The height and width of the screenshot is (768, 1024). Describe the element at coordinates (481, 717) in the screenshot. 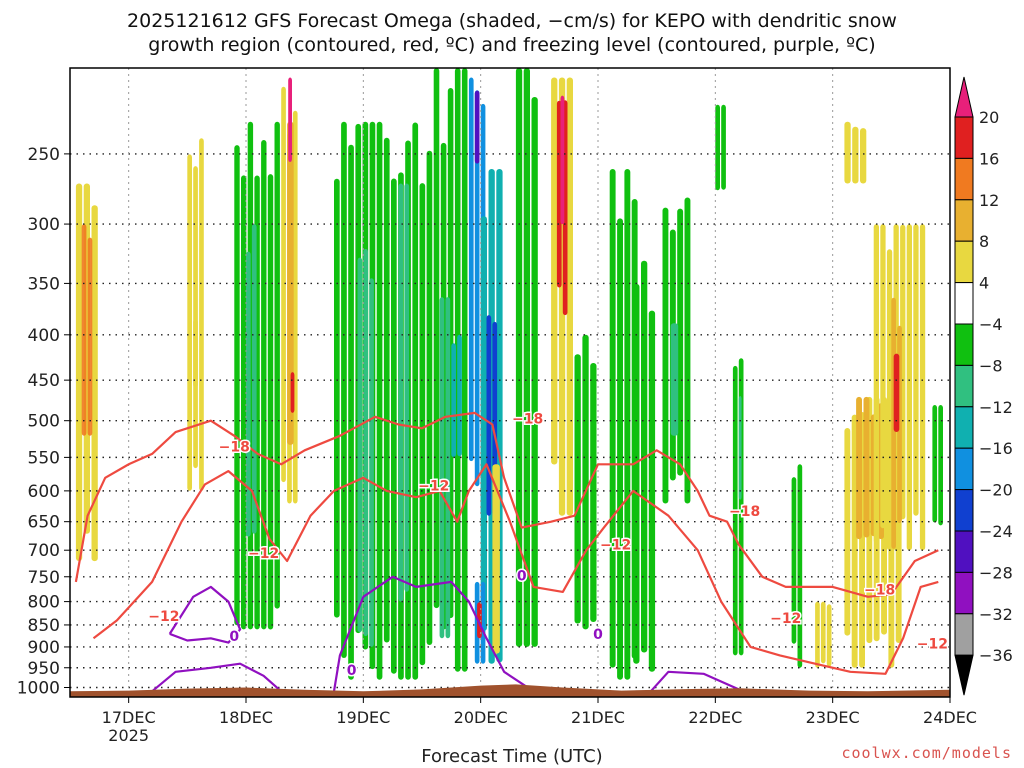

I see `x-tick-label: 20DEC` at that location.